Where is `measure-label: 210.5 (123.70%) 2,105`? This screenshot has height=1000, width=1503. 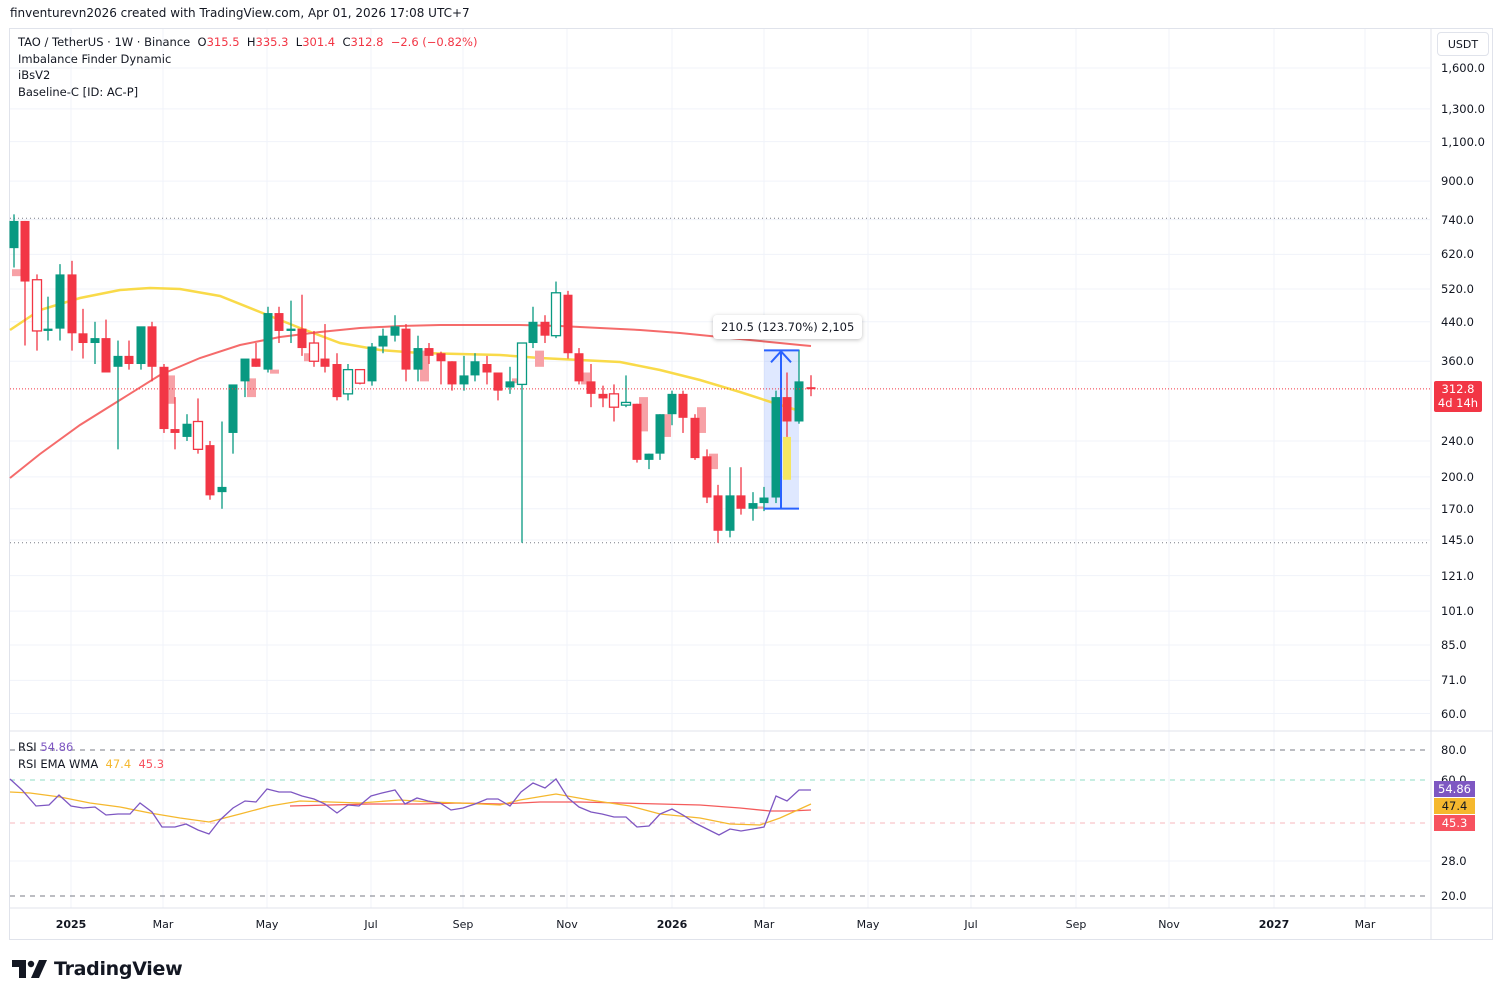
measure-label: 210.5 (123.70%) 2,105 is located at coordinates (788, 327).